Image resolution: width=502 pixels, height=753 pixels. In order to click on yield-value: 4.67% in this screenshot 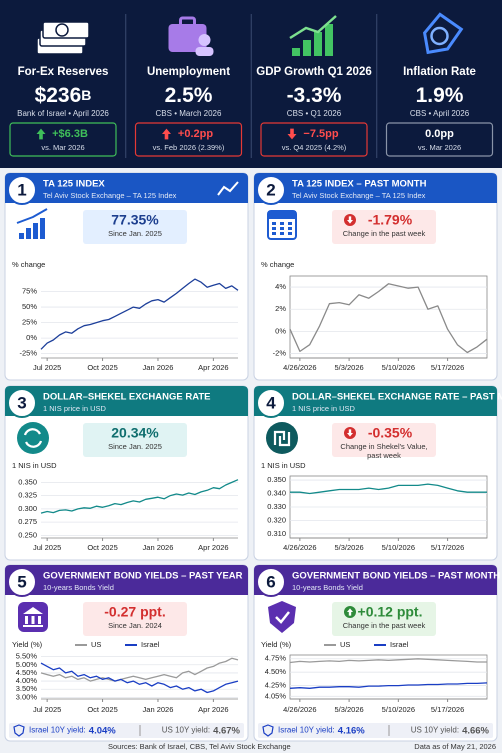, I will do `click(226, 730)`.